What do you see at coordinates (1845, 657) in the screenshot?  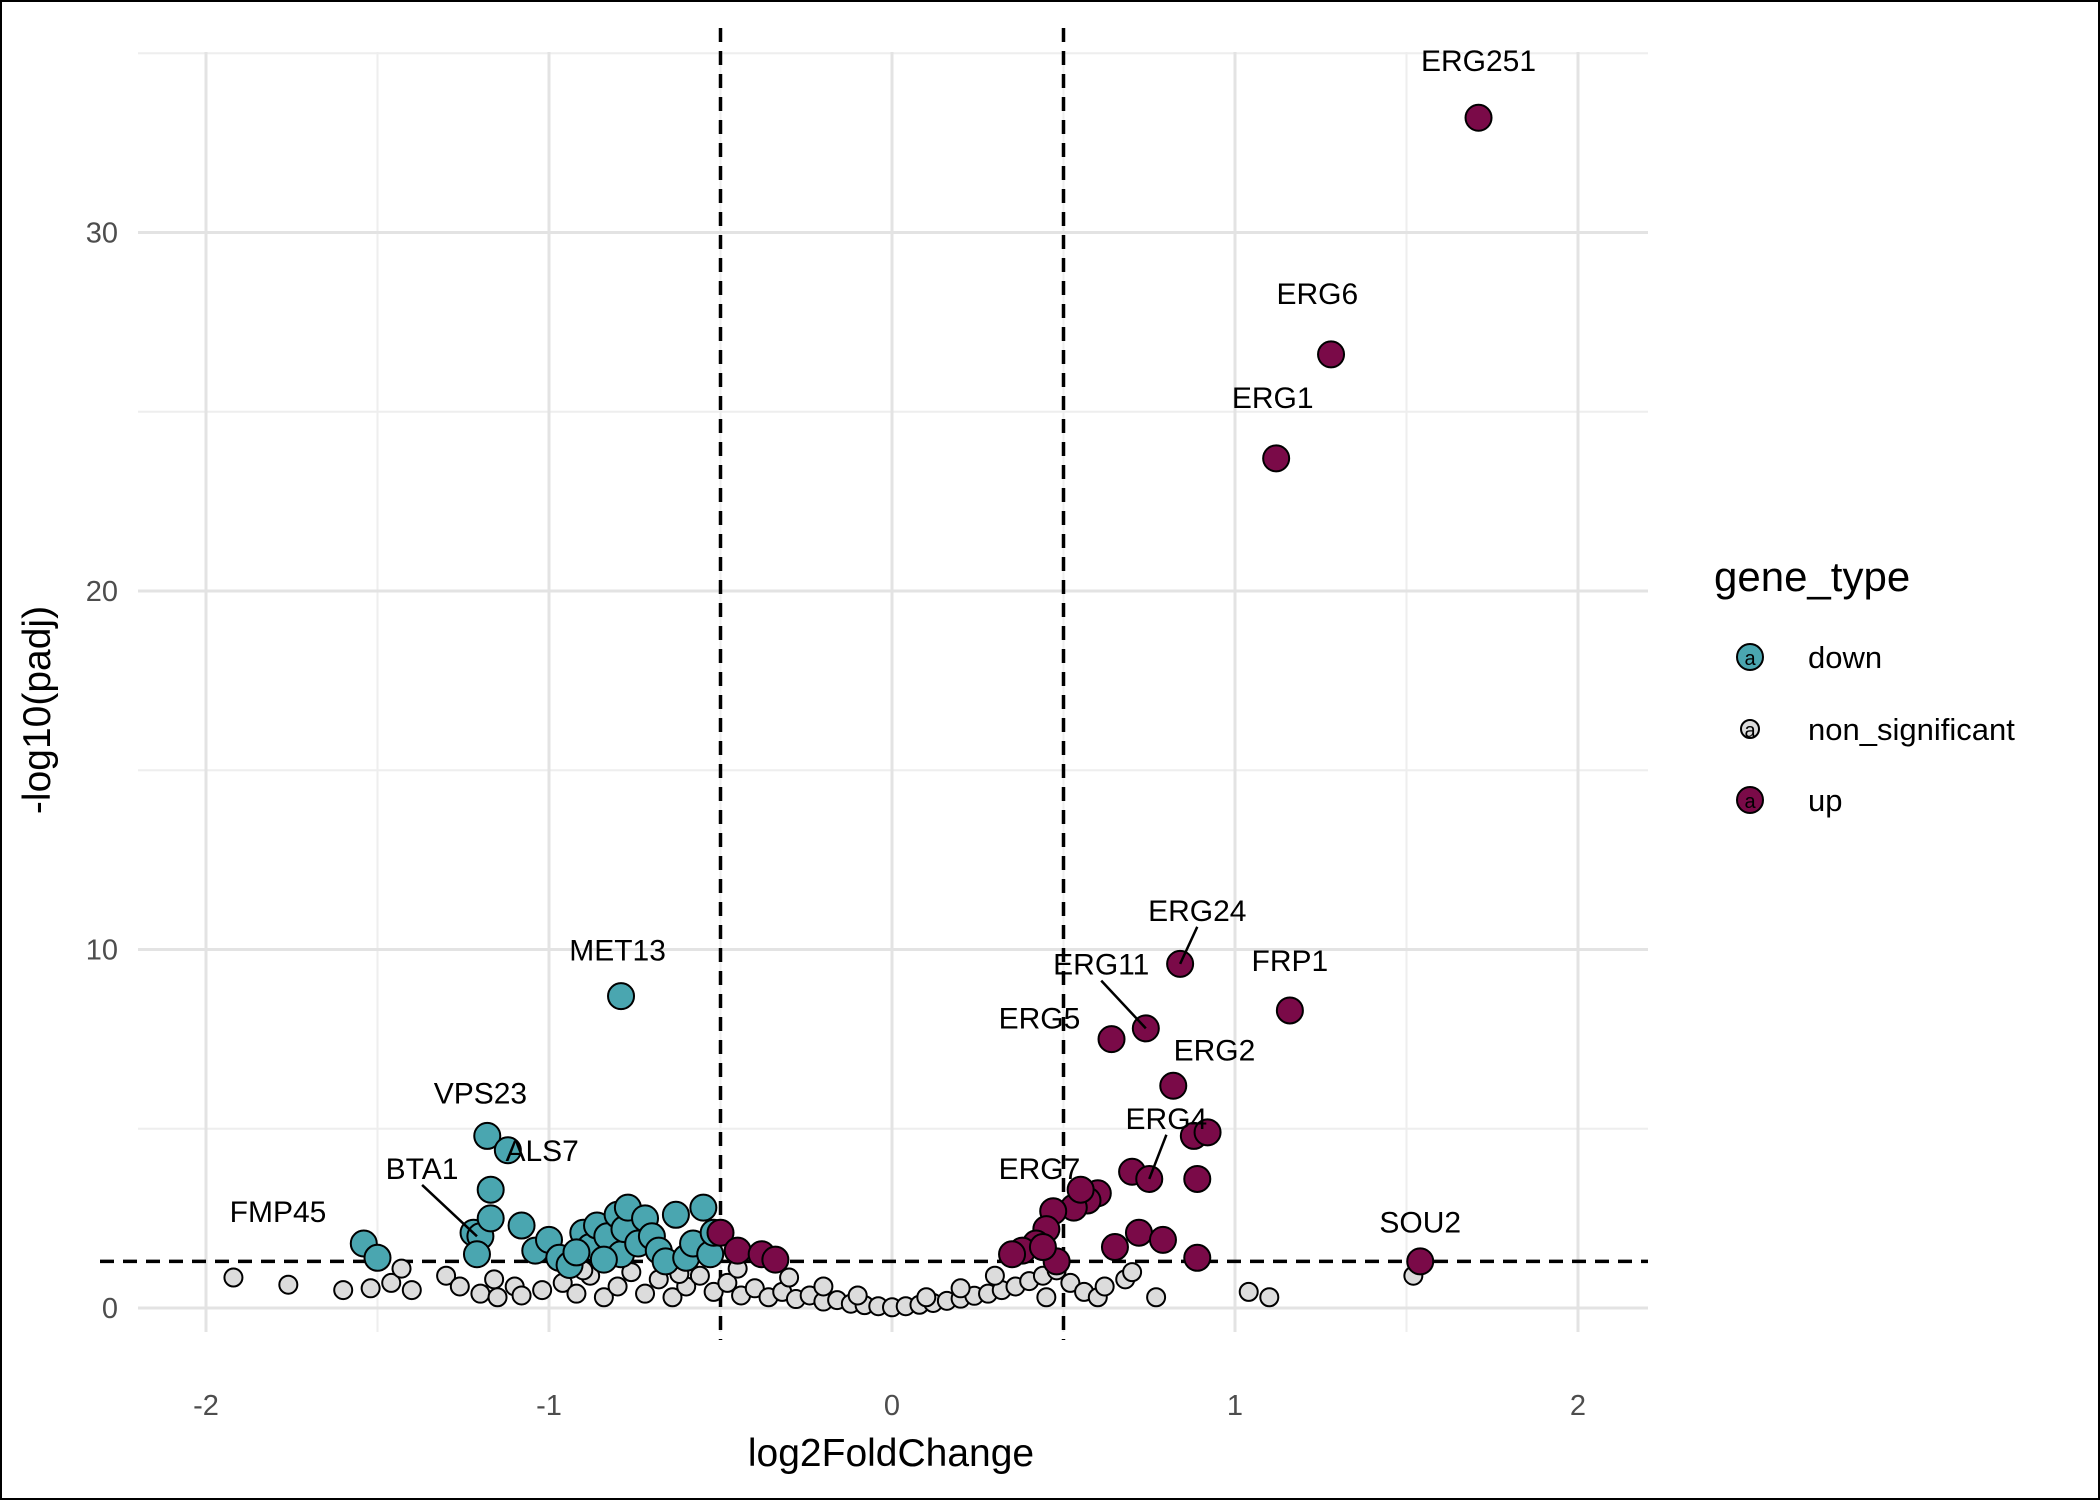 I see `legend-label-down: down` at bounding box center [1845, 657].